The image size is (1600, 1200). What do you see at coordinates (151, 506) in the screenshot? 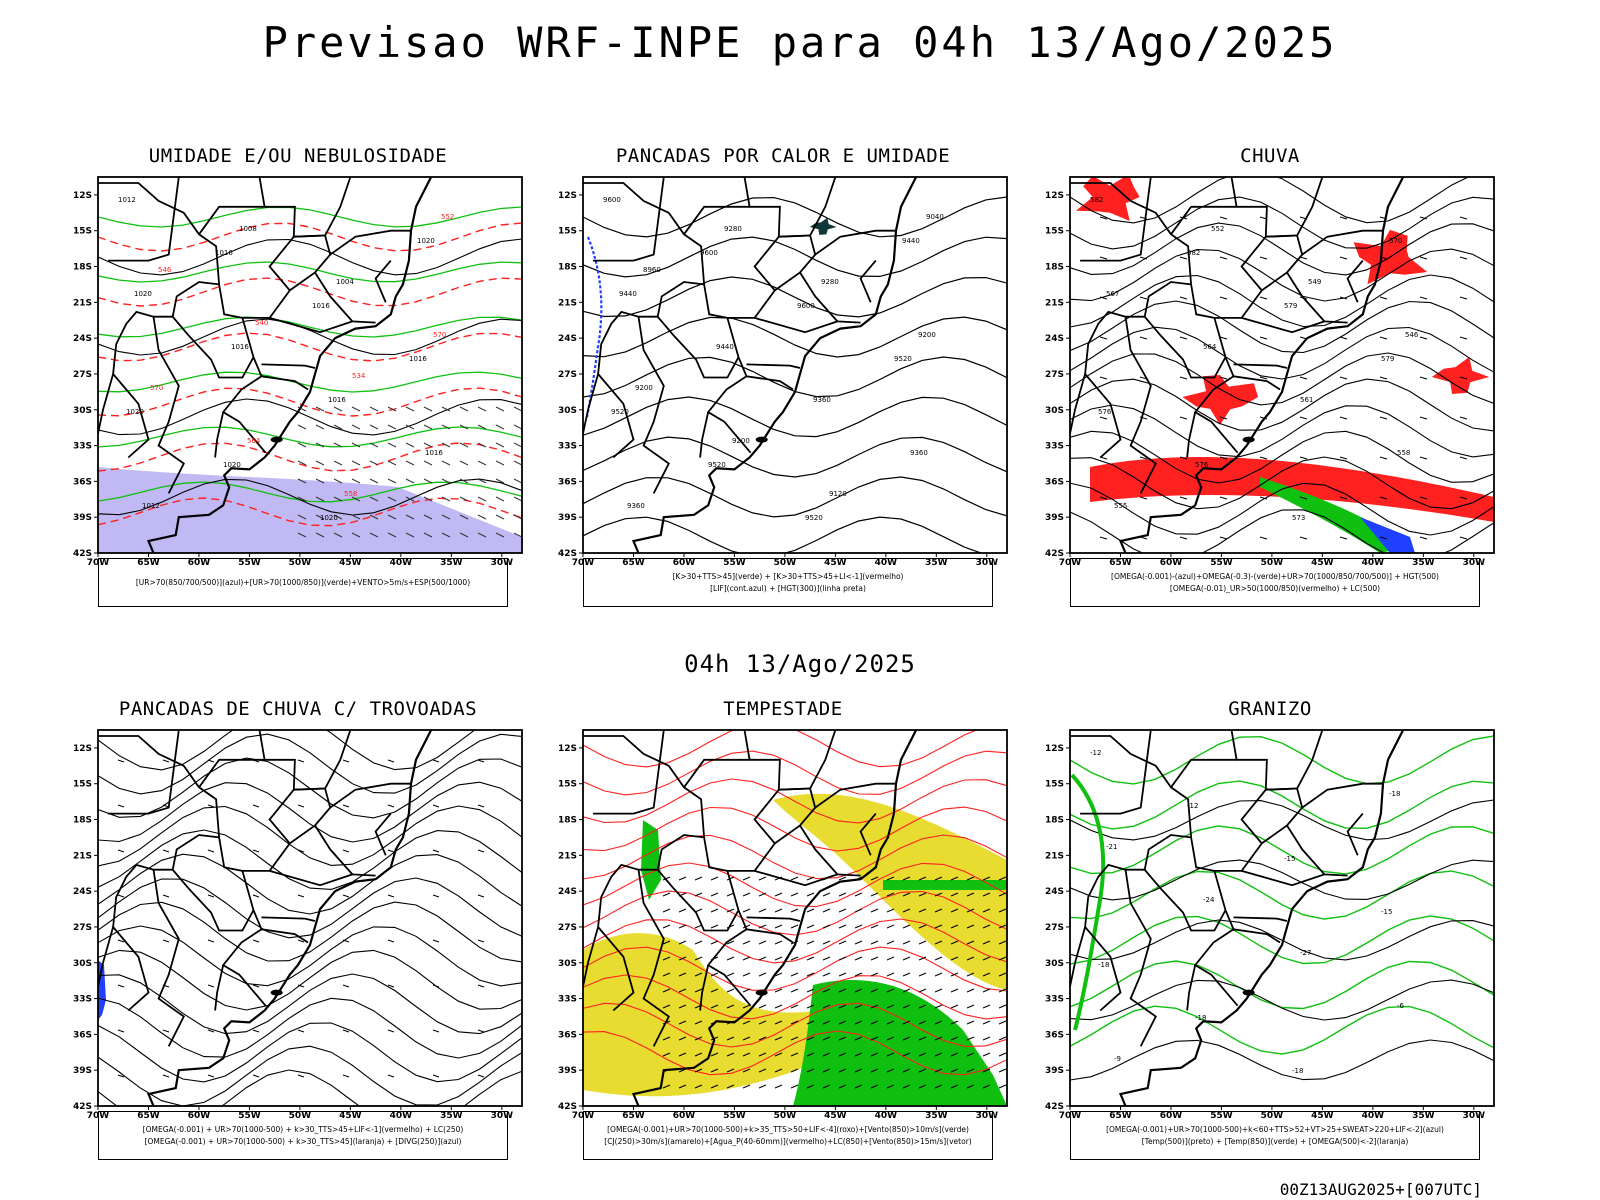
I see `contour-label: 1012` at bounding box center [151, 506].